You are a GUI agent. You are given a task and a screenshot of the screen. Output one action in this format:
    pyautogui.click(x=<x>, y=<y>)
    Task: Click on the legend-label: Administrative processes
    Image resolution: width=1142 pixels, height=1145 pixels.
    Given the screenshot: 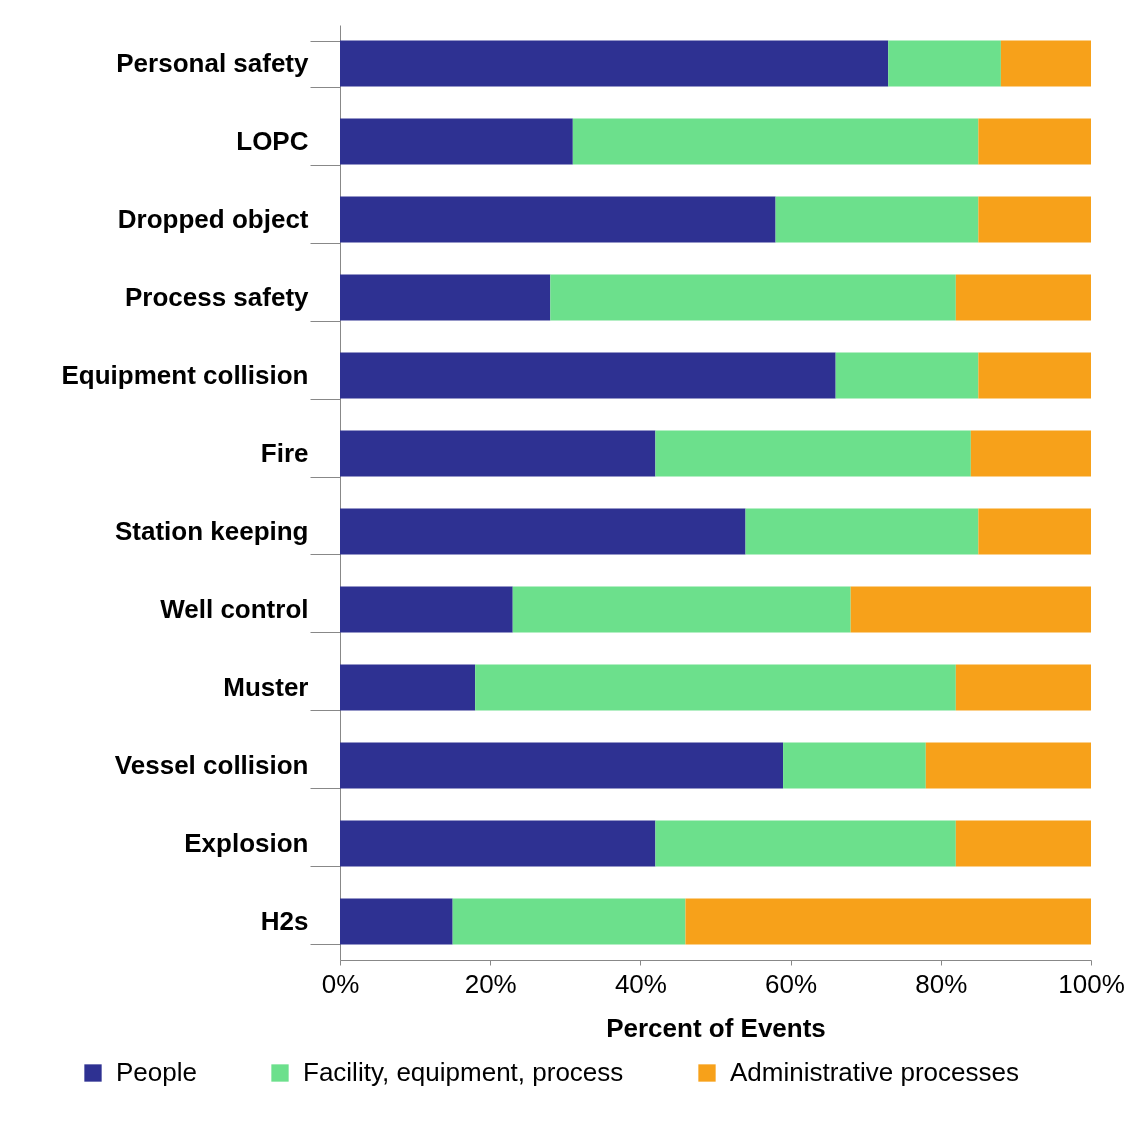 What is the action you would take?
    pyautogui.click(x=874, y=1072)
    